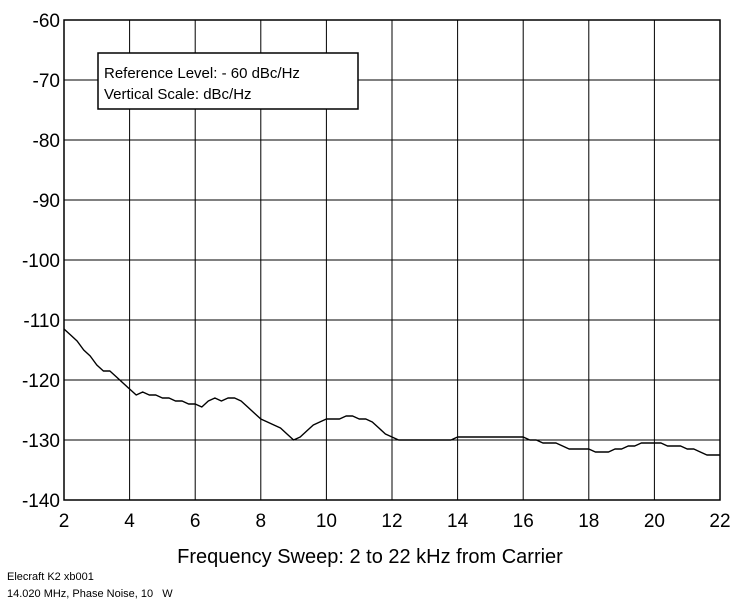 The image size is (747, 604). I want to click on x-tick-label: 2, so click(64, 521).